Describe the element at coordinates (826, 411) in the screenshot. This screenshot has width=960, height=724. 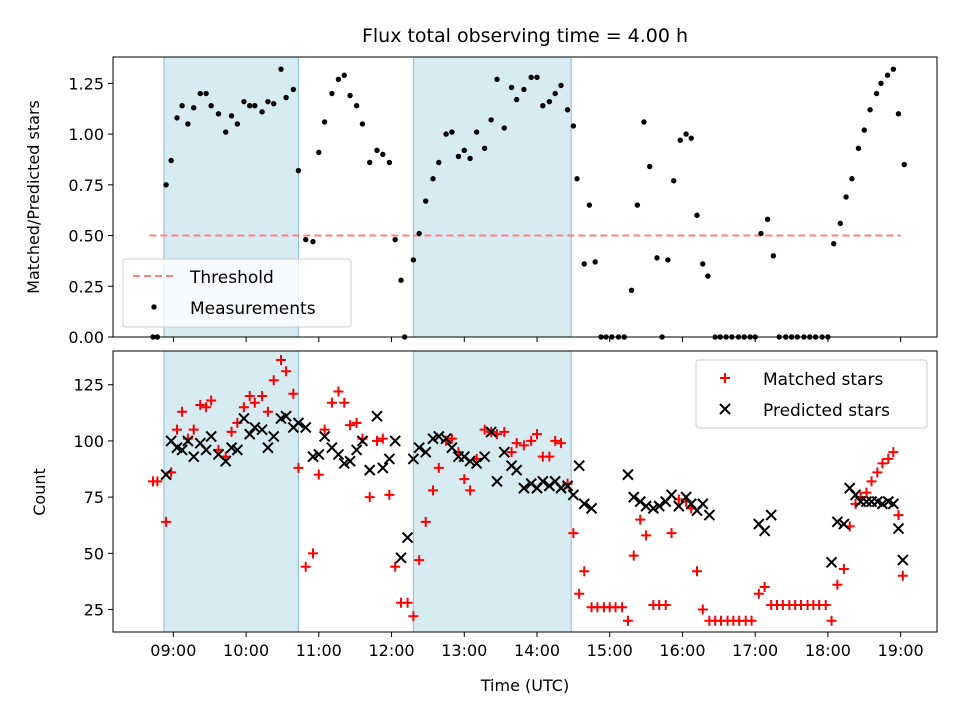
I see `predicted-legend-label: Predicted stars` at that location.